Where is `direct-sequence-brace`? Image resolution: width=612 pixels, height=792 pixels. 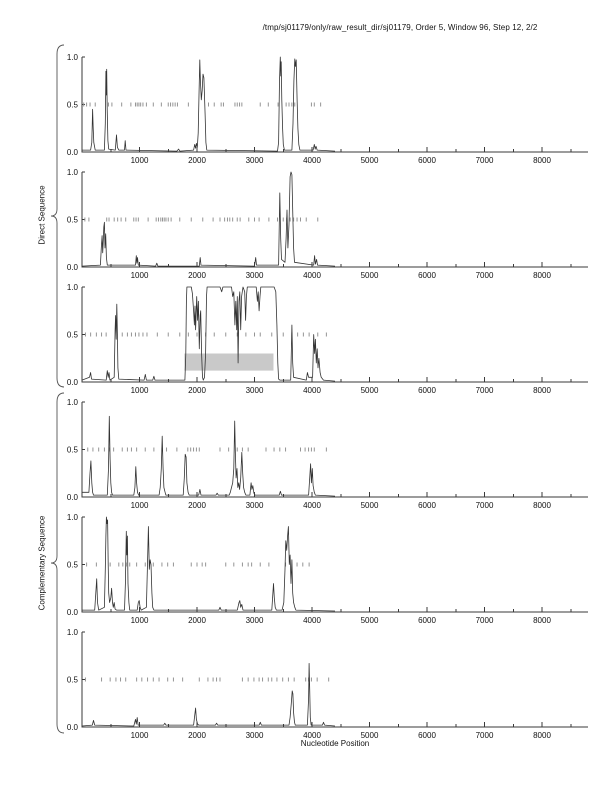
direct-sequence-brace is located at coordinates (57, 216).